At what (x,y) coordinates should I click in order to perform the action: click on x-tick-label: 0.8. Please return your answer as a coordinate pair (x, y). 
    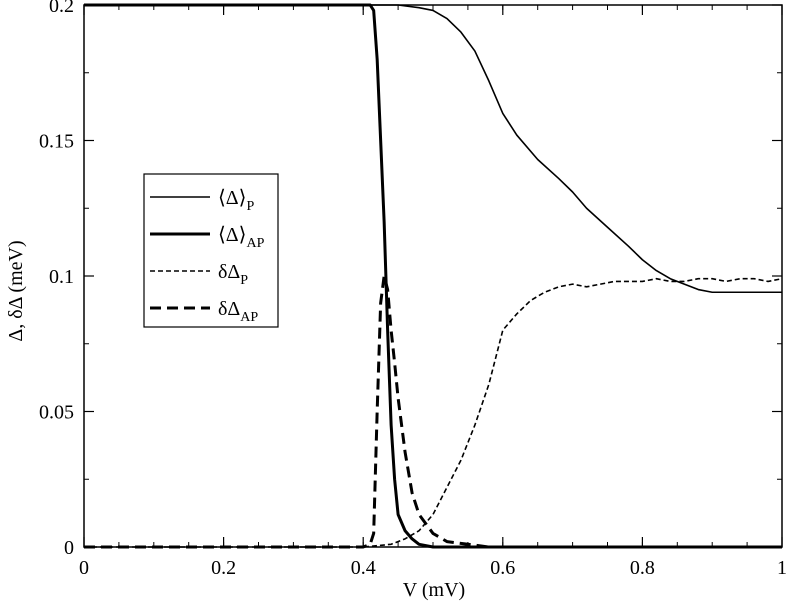
    Looking at the image, I should click on (642, 568).